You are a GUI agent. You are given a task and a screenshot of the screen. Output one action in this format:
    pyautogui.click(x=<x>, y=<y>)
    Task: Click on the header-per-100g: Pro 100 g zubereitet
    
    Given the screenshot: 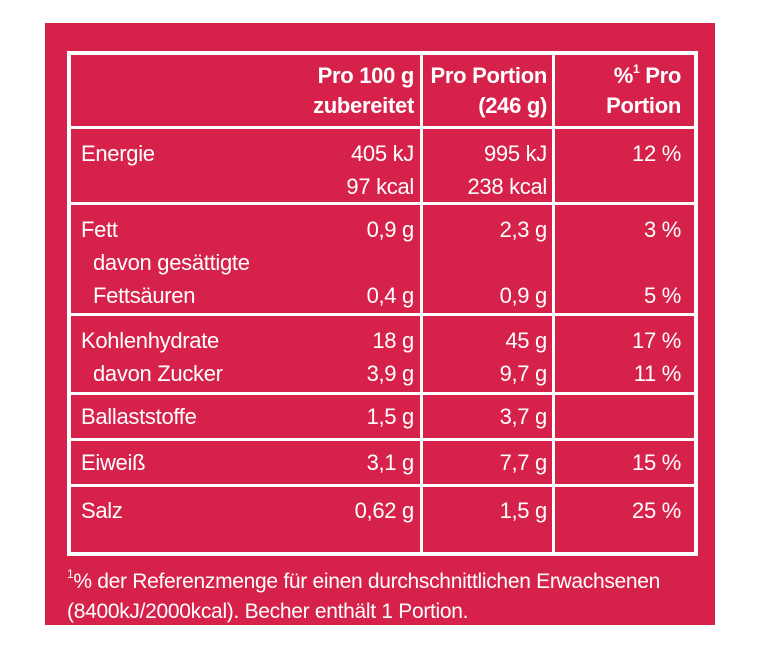 What is the action you would take?
    pyautogui.click(x=363, y=90)
    